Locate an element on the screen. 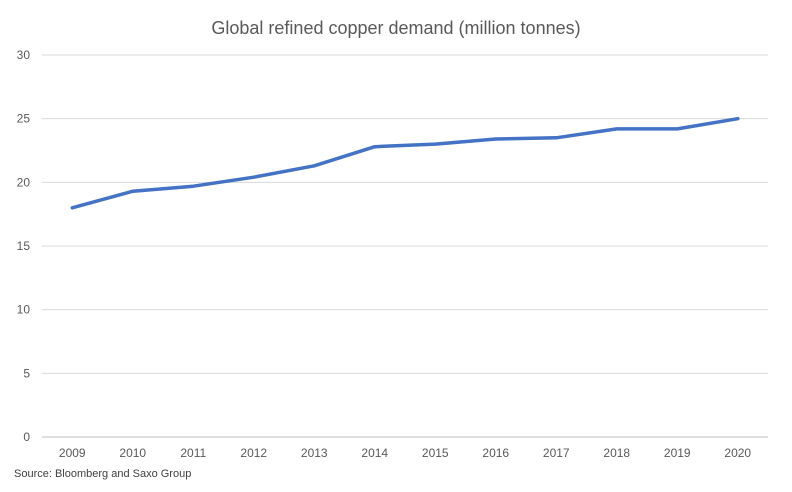 The height and width of the screenshot is (492, 792). x-tick-label: 2020 is located at coordinates (737, 453).